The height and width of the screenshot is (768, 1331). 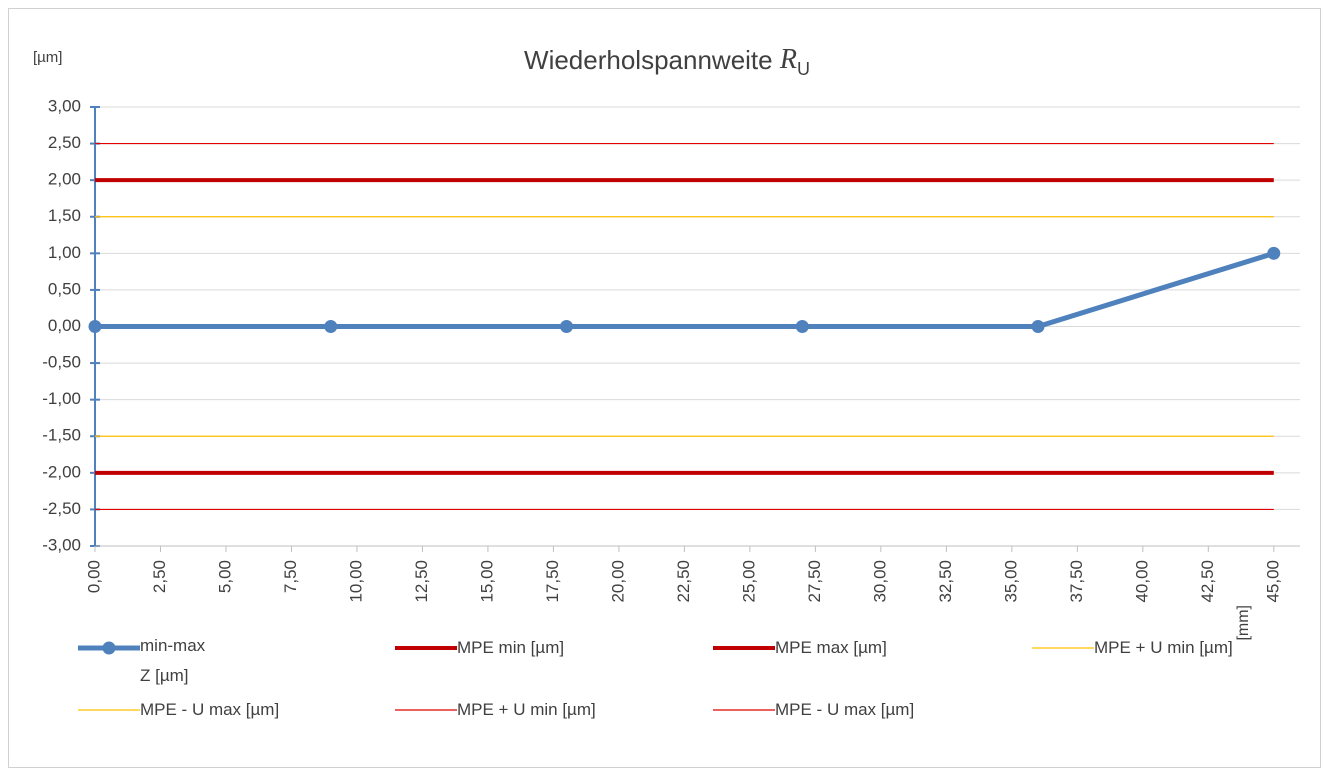 What do you see at coordinates (61, 398) in the screenshot?
I see `y-tick-label: -1,00` at bounding box center [61, 398].